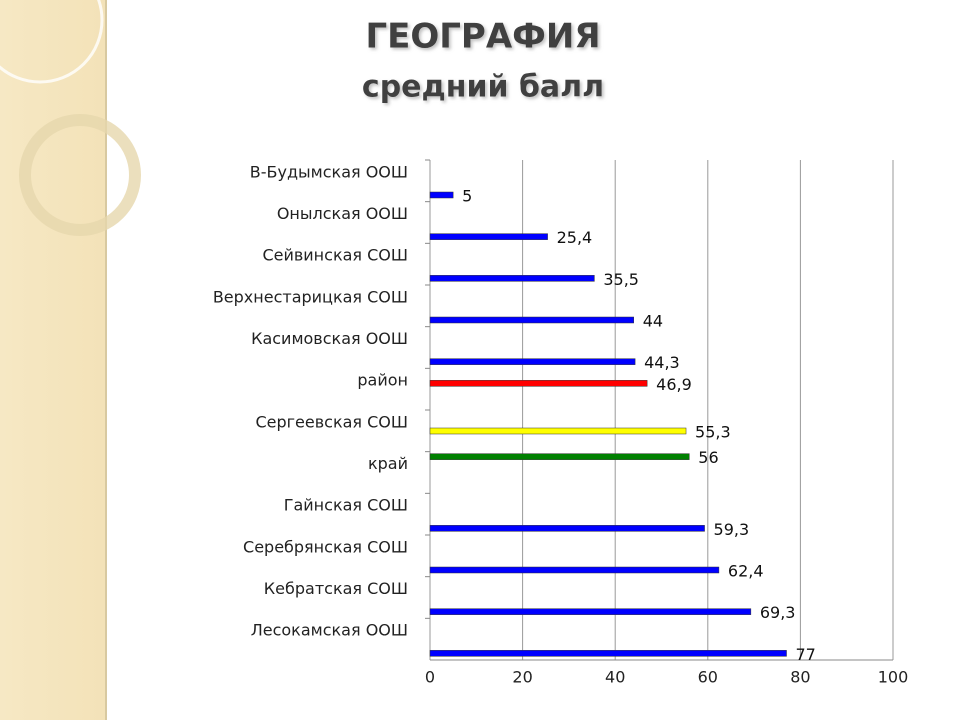 The image size is (960, 720). What do you see at coordinates (336, 588) in the screenshot?
I see `y-tick-label: Кебратская СОШ` at bounding box center [336, 588].